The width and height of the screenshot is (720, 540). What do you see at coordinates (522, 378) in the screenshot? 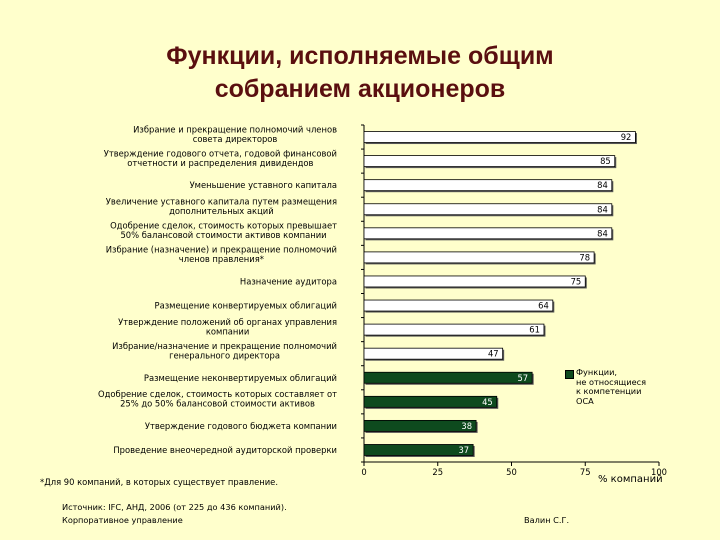
I see `data-label: 57` at bounding box center [522, 378].